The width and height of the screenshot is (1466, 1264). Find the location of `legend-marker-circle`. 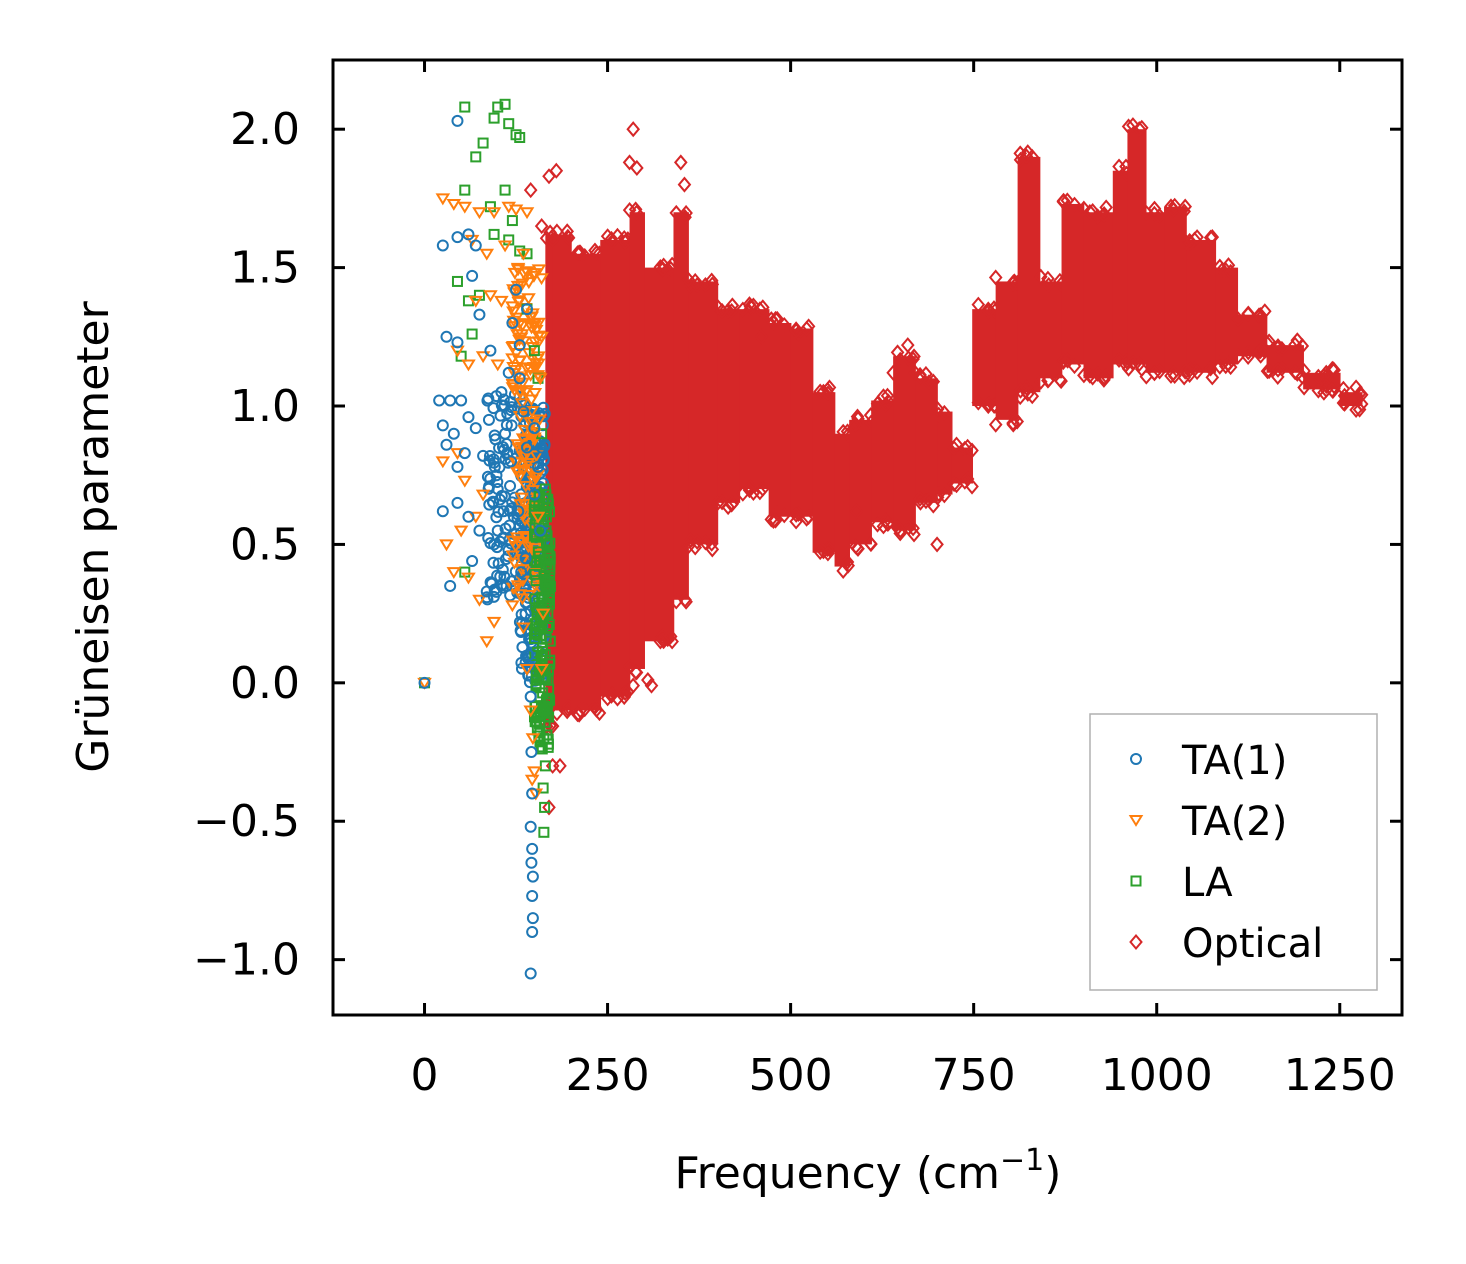

legend-marker-circle is located at coordinates (1136, 759).